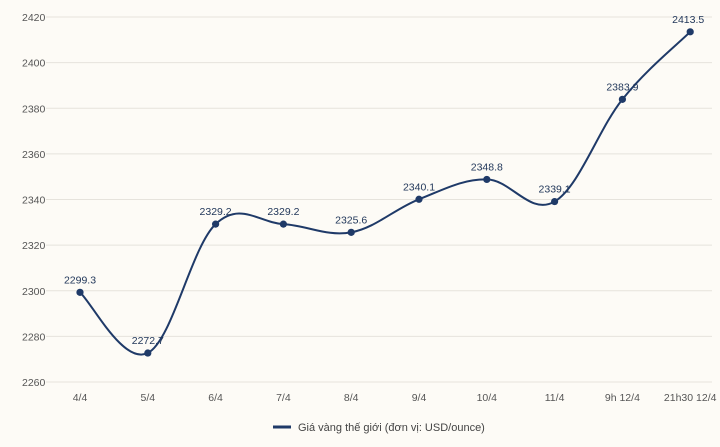  What do you see at coordinates (34, 337) in the screenshot?
I see `y-tick-label: 2280` at bounding box center [34, 337].